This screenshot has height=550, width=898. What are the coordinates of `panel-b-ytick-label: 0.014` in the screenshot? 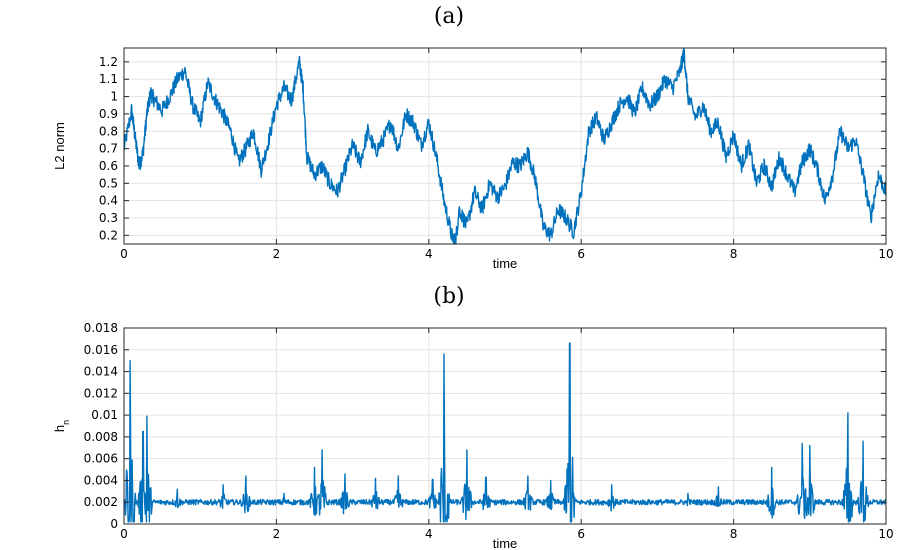 It's located at (101, 372).